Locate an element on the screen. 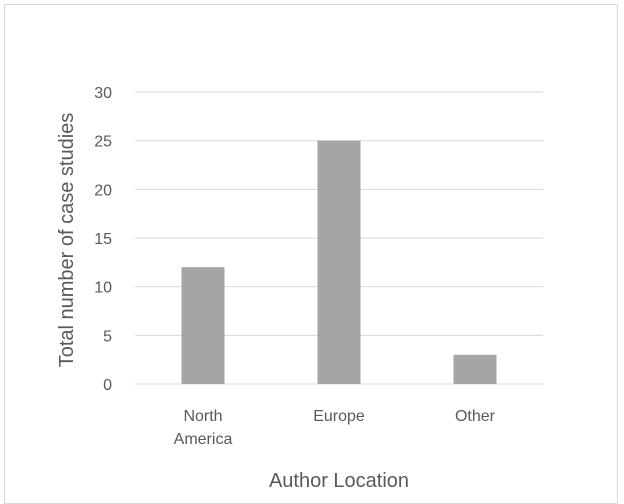 Image resolution: width=624 pixels, height=504 pixels. y-tick-label: 15 is located at coordinates (103, 239).